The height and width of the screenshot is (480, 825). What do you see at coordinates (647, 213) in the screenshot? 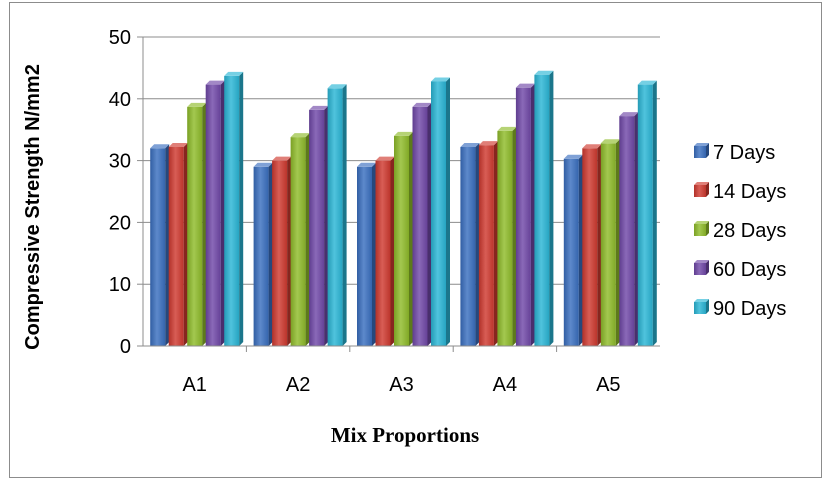
I see `bar-A5-90-days` at bounding box center [647, 213].